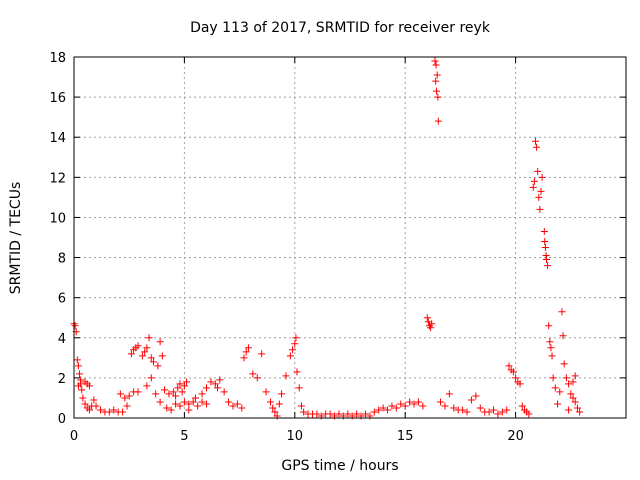  Describe the element at coordinates (57, 138) in the screenshot. I see `y-tick-label: 14` at that location.